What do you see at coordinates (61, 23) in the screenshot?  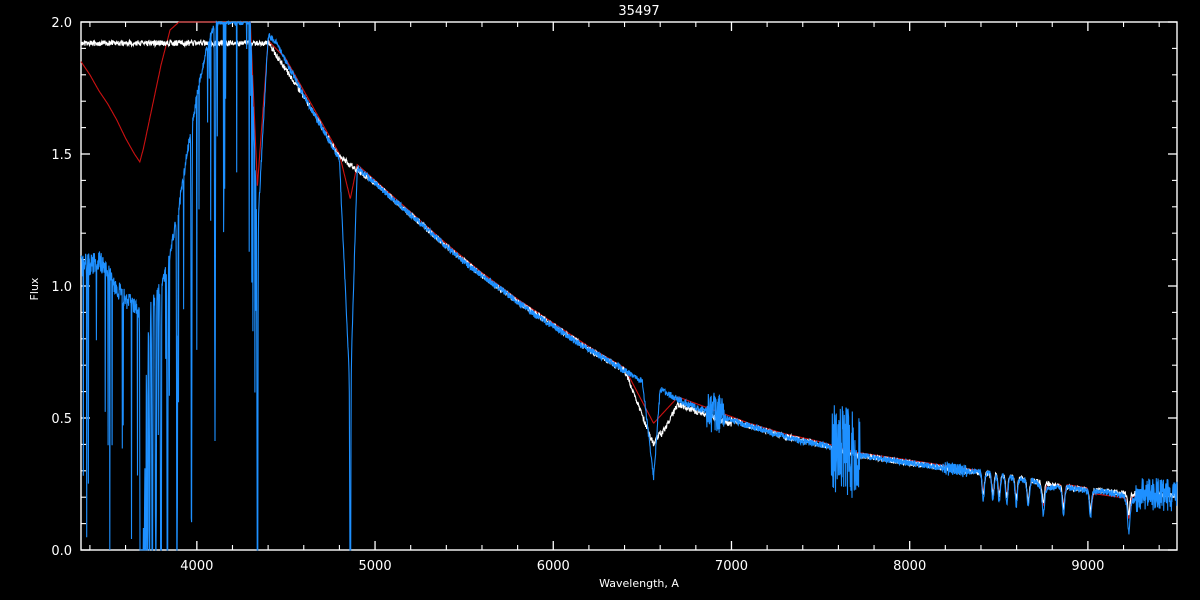 I see `y-tick-label: 2.0` at bounding box center [61, 23].